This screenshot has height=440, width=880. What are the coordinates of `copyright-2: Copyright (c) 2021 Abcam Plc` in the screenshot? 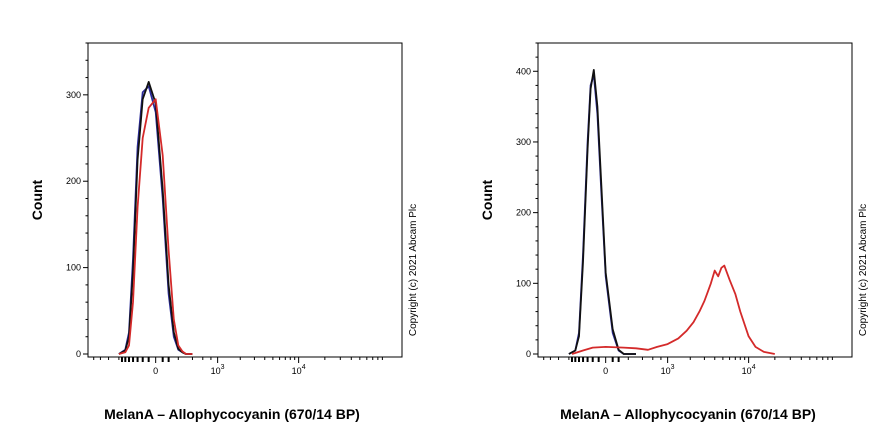 It's located at (863, 270).